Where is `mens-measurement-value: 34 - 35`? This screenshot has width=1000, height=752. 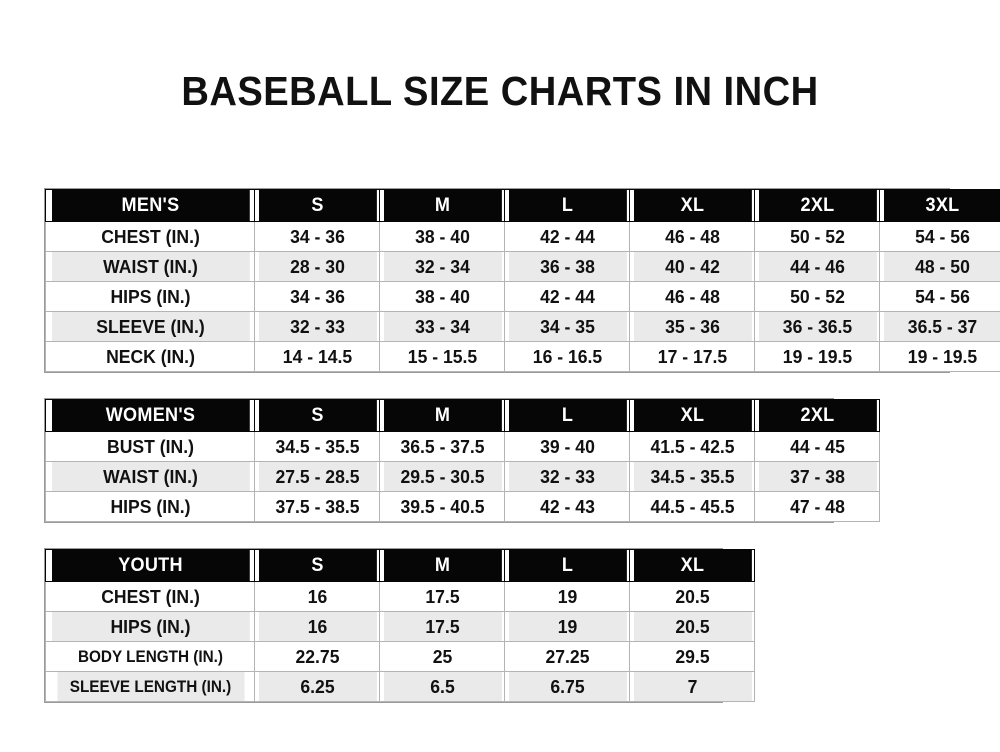 mens-measurement-value: 34 - 35 is located at coordinates (567, 326).